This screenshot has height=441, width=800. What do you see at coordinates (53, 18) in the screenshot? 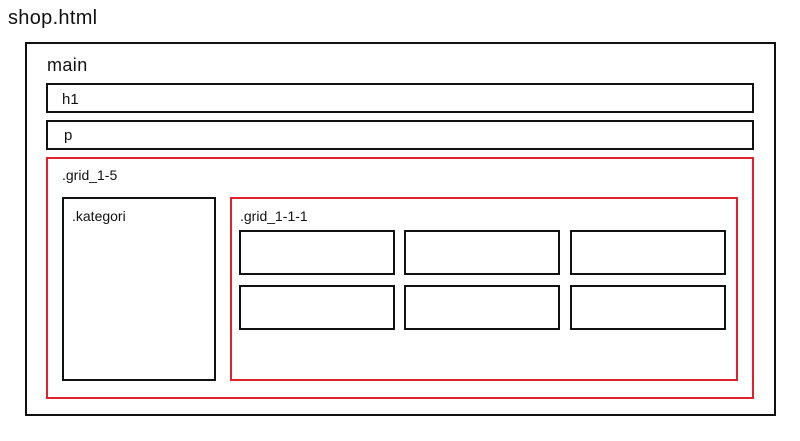
I see `page-title: shop.html` at bounding box center [53, 18].